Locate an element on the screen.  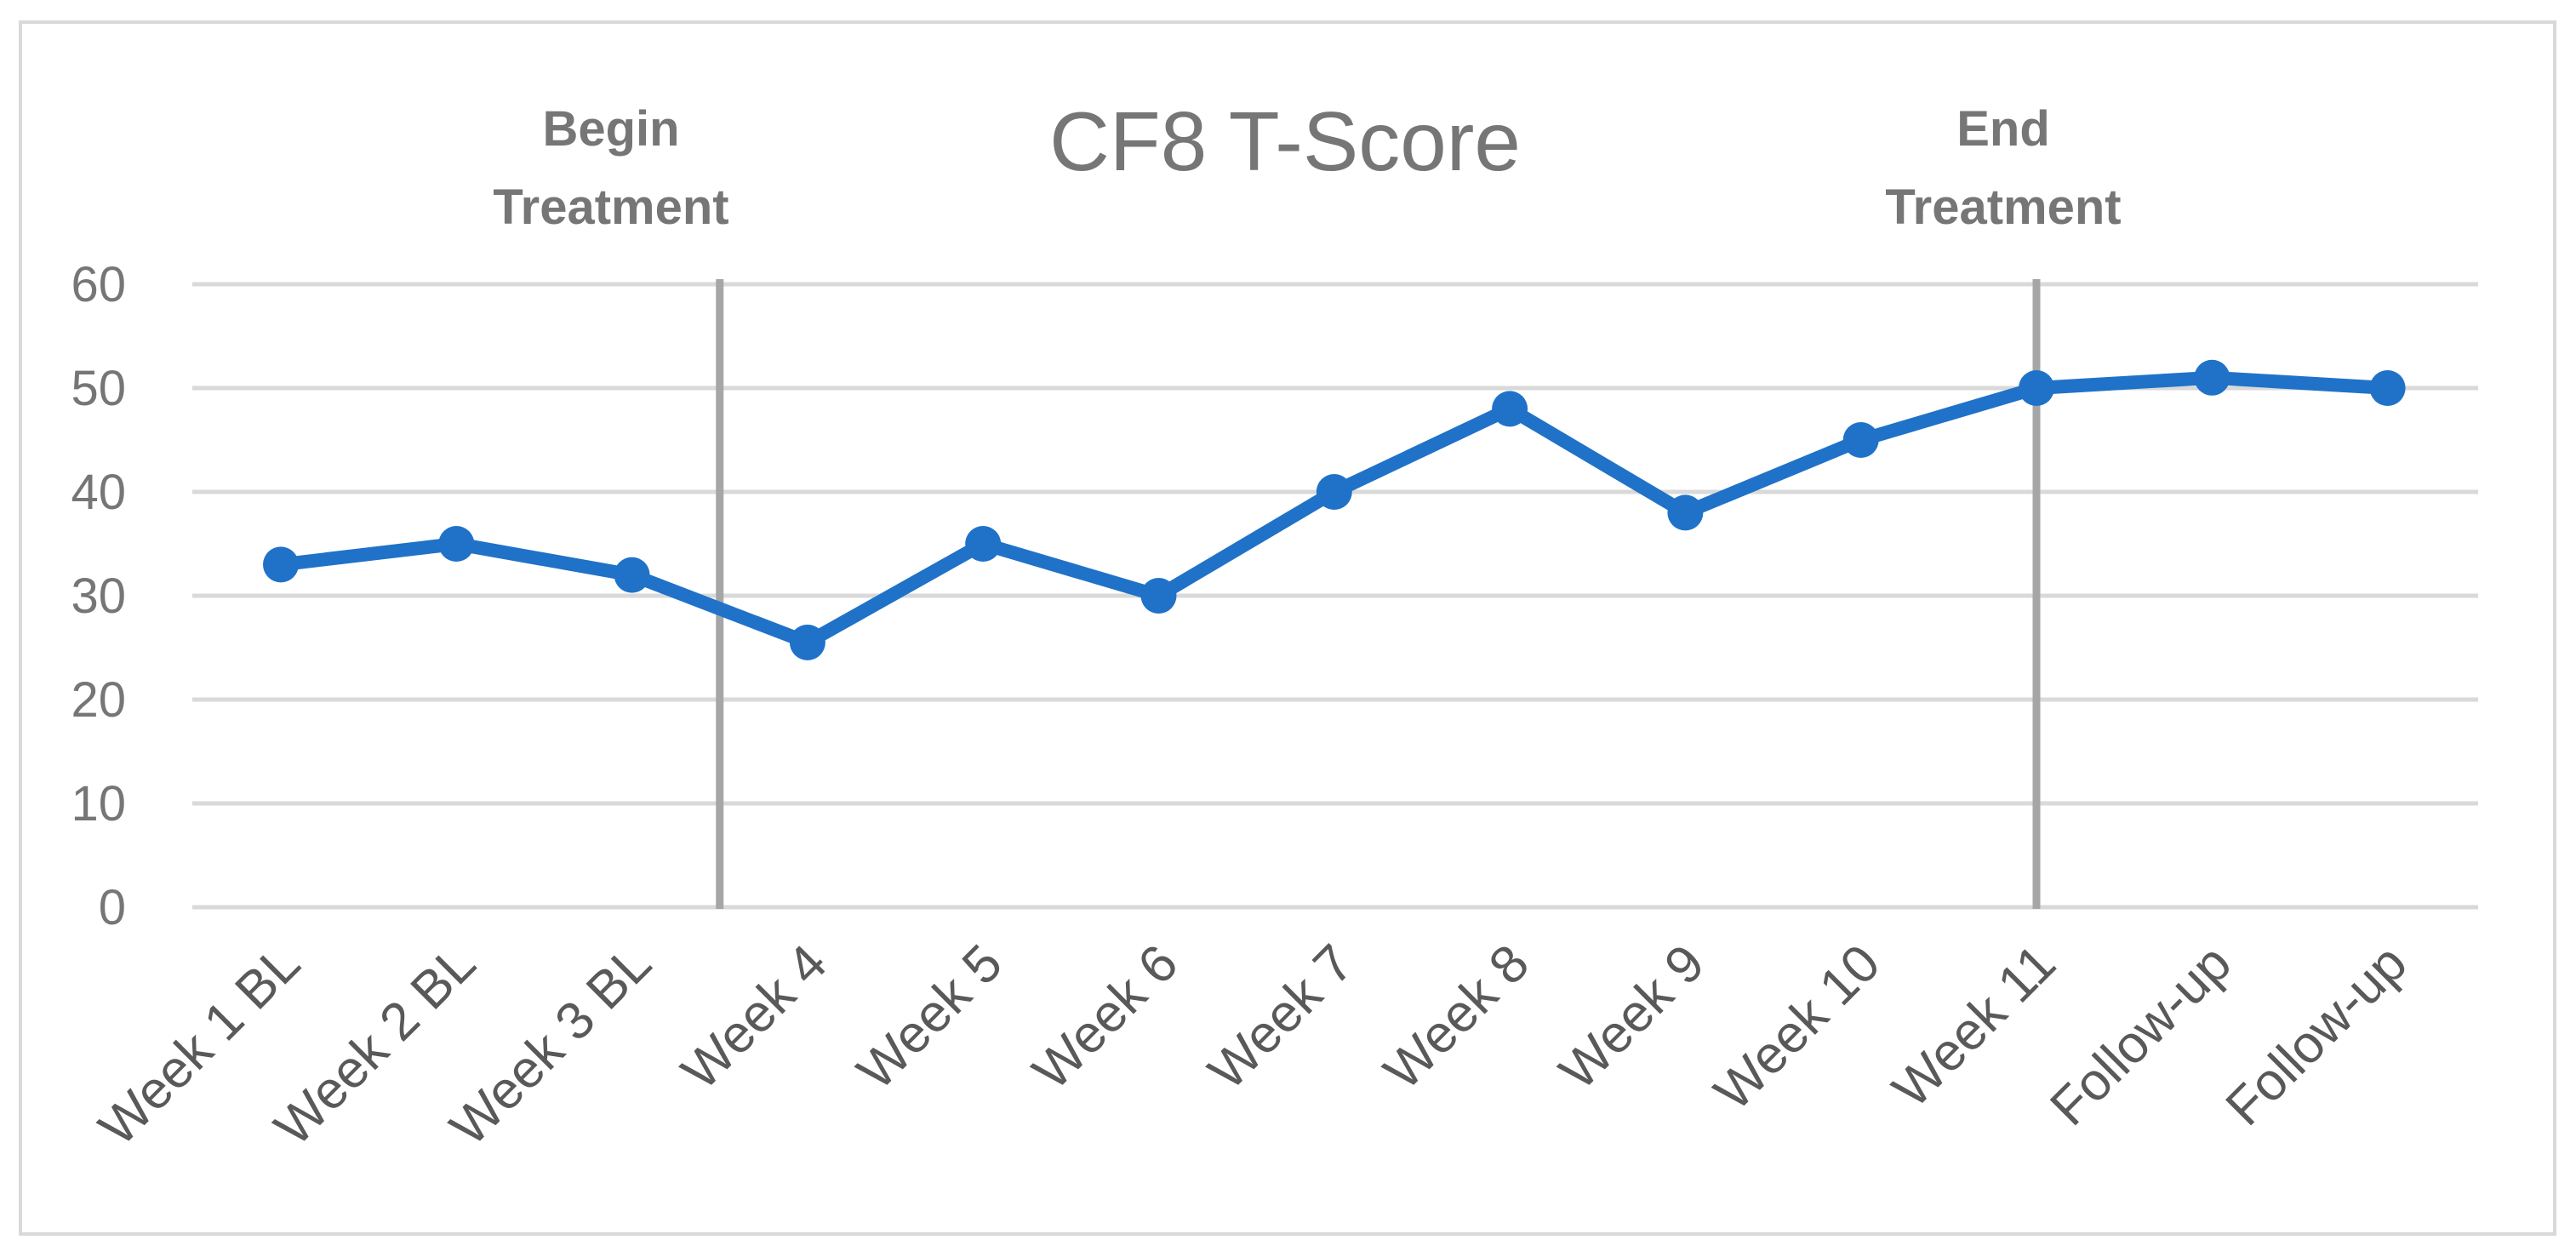
y-tick-label: 30 is located at coordinates (98, 596).